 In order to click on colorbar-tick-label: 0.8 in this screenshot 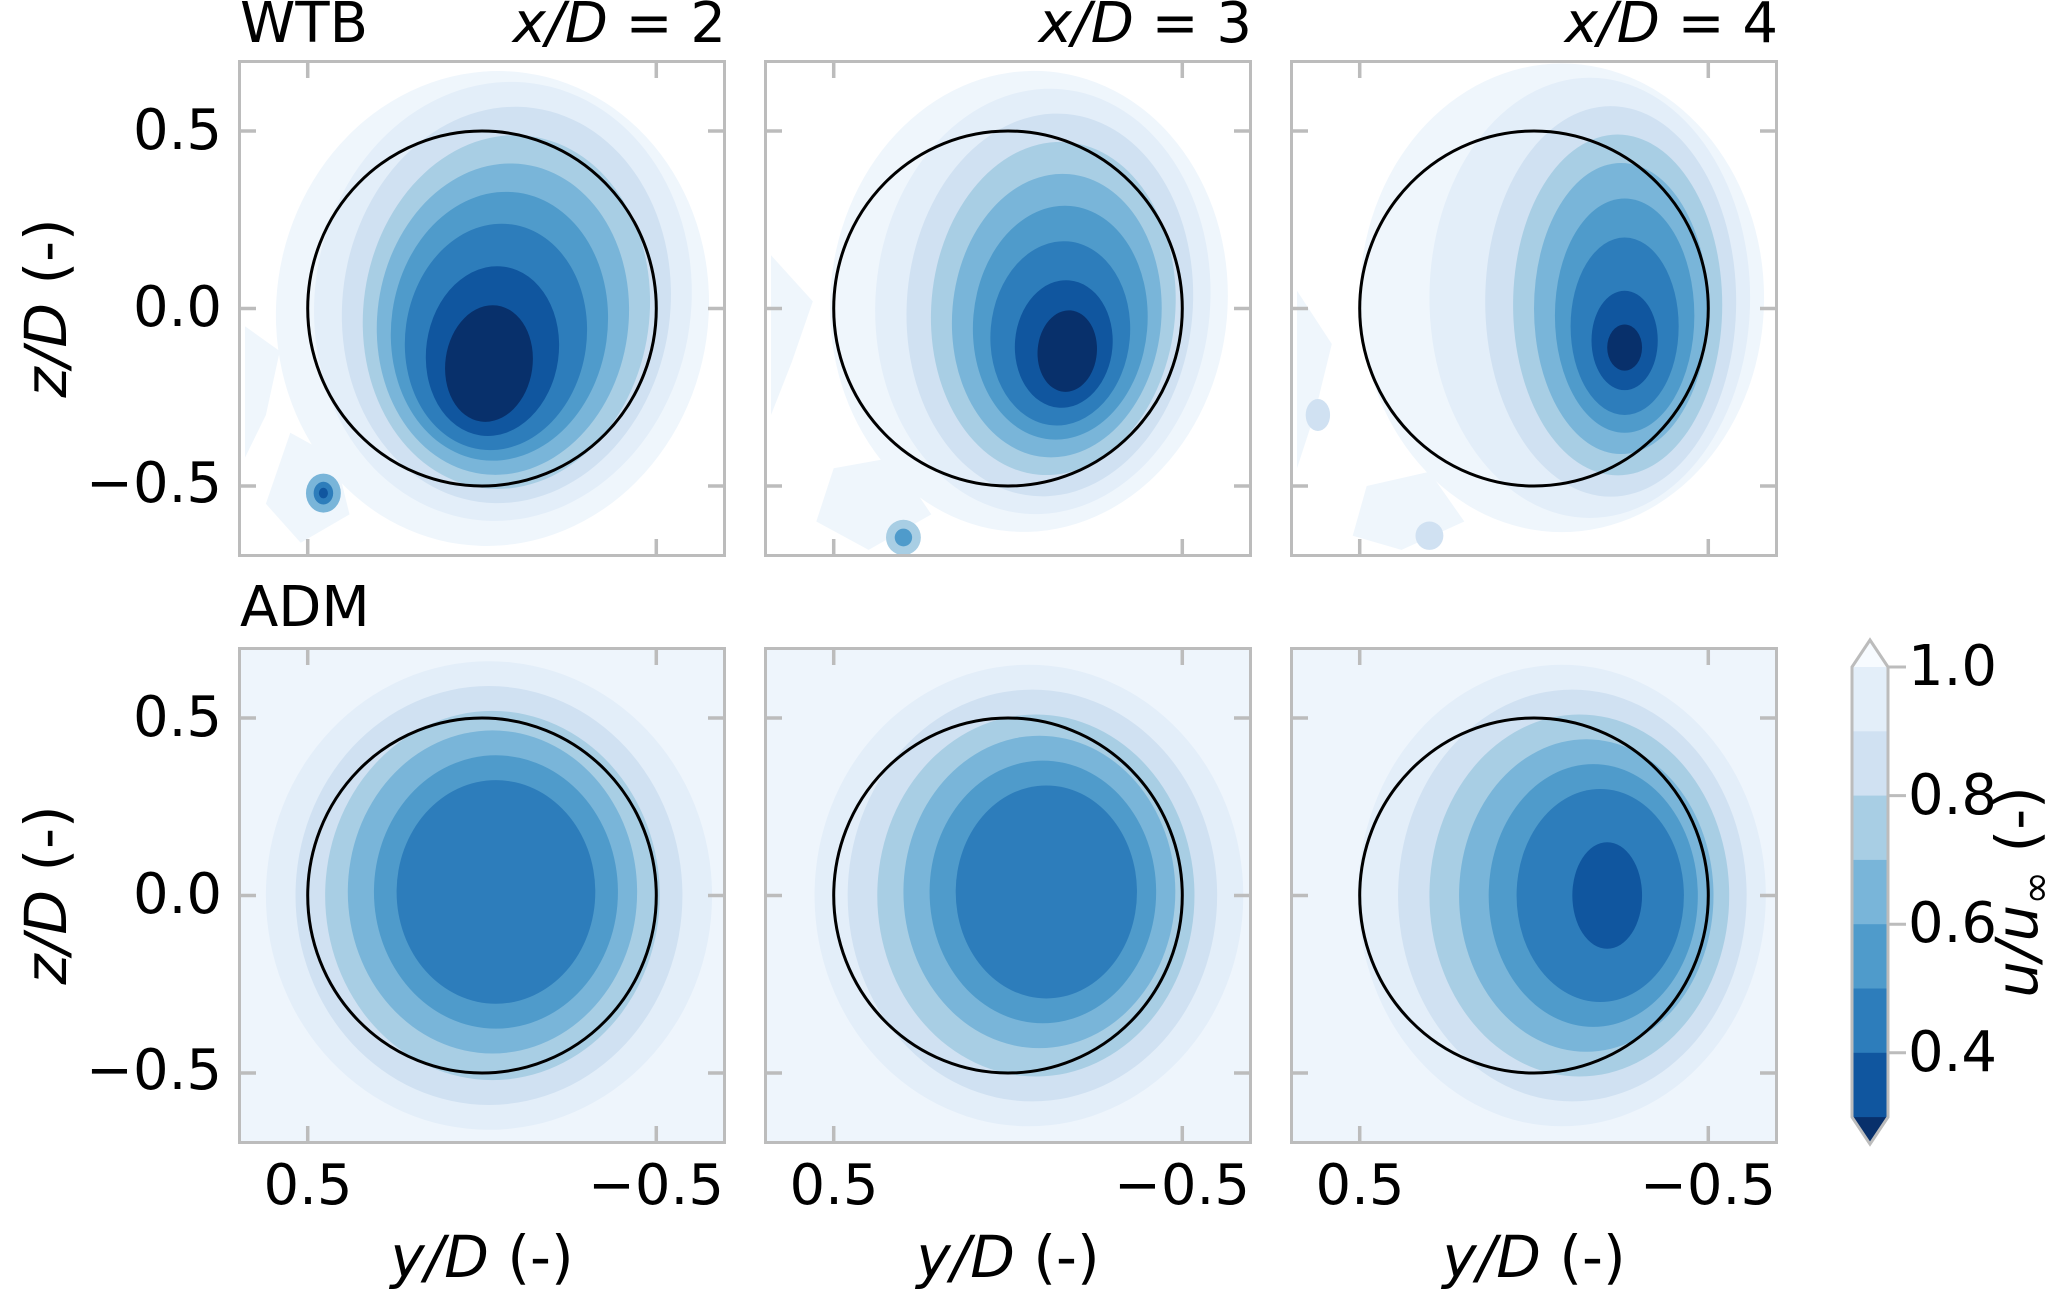, I will do `click(1953, 795)`.